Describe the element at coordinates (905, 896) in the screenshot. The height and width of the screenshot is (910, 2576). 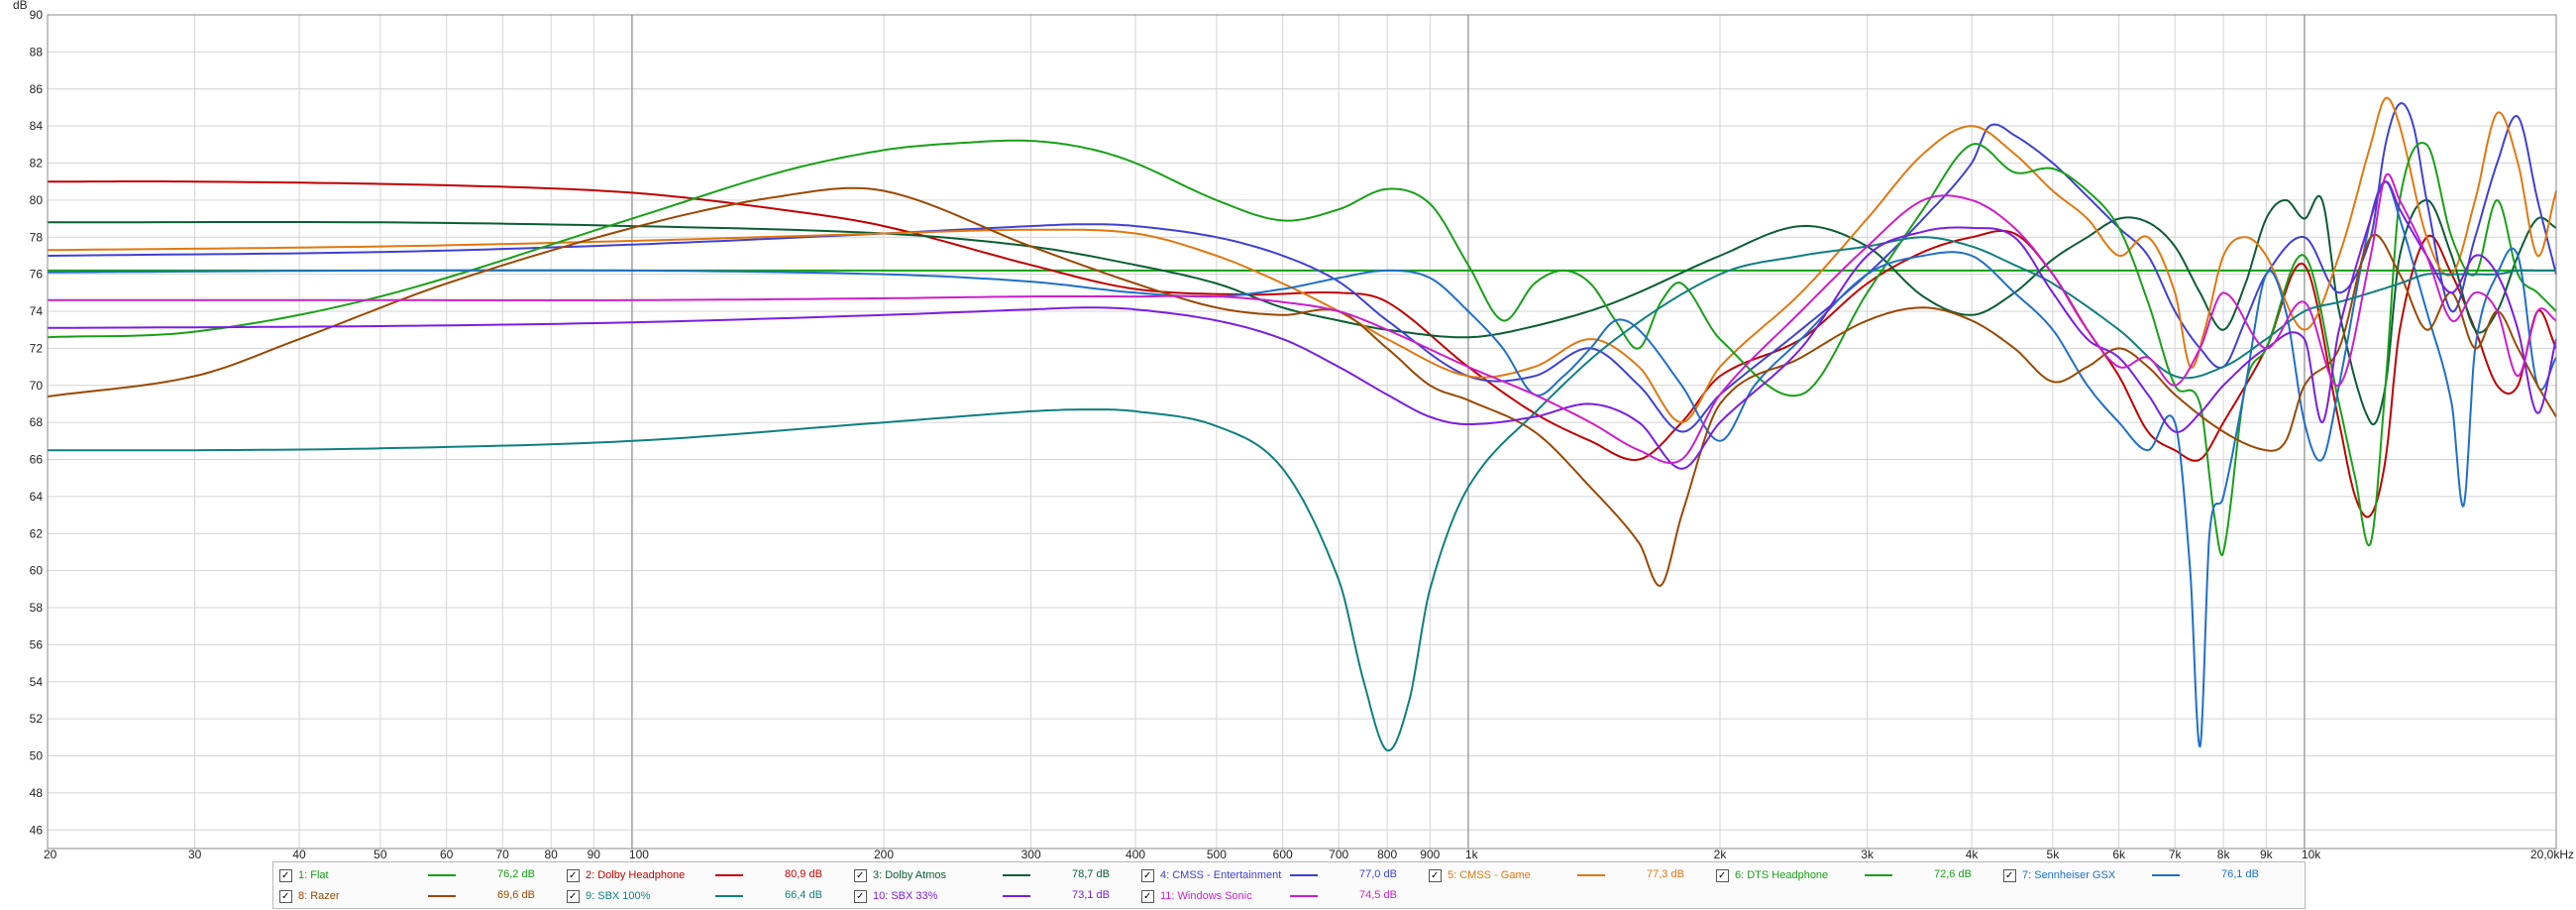
I see `legend-label: 10: SBX 33%` at that location.